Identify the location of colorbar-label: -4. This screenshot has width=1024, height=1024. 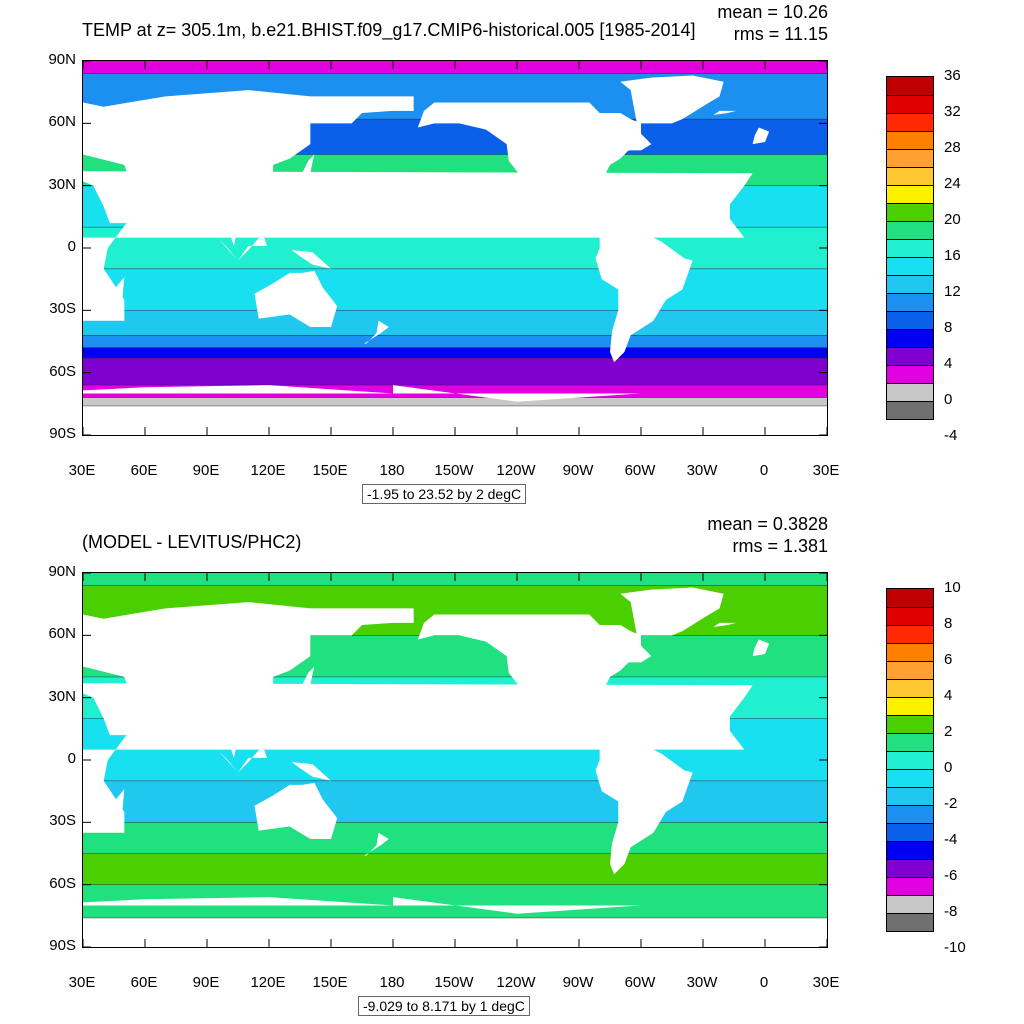
(951, 839).